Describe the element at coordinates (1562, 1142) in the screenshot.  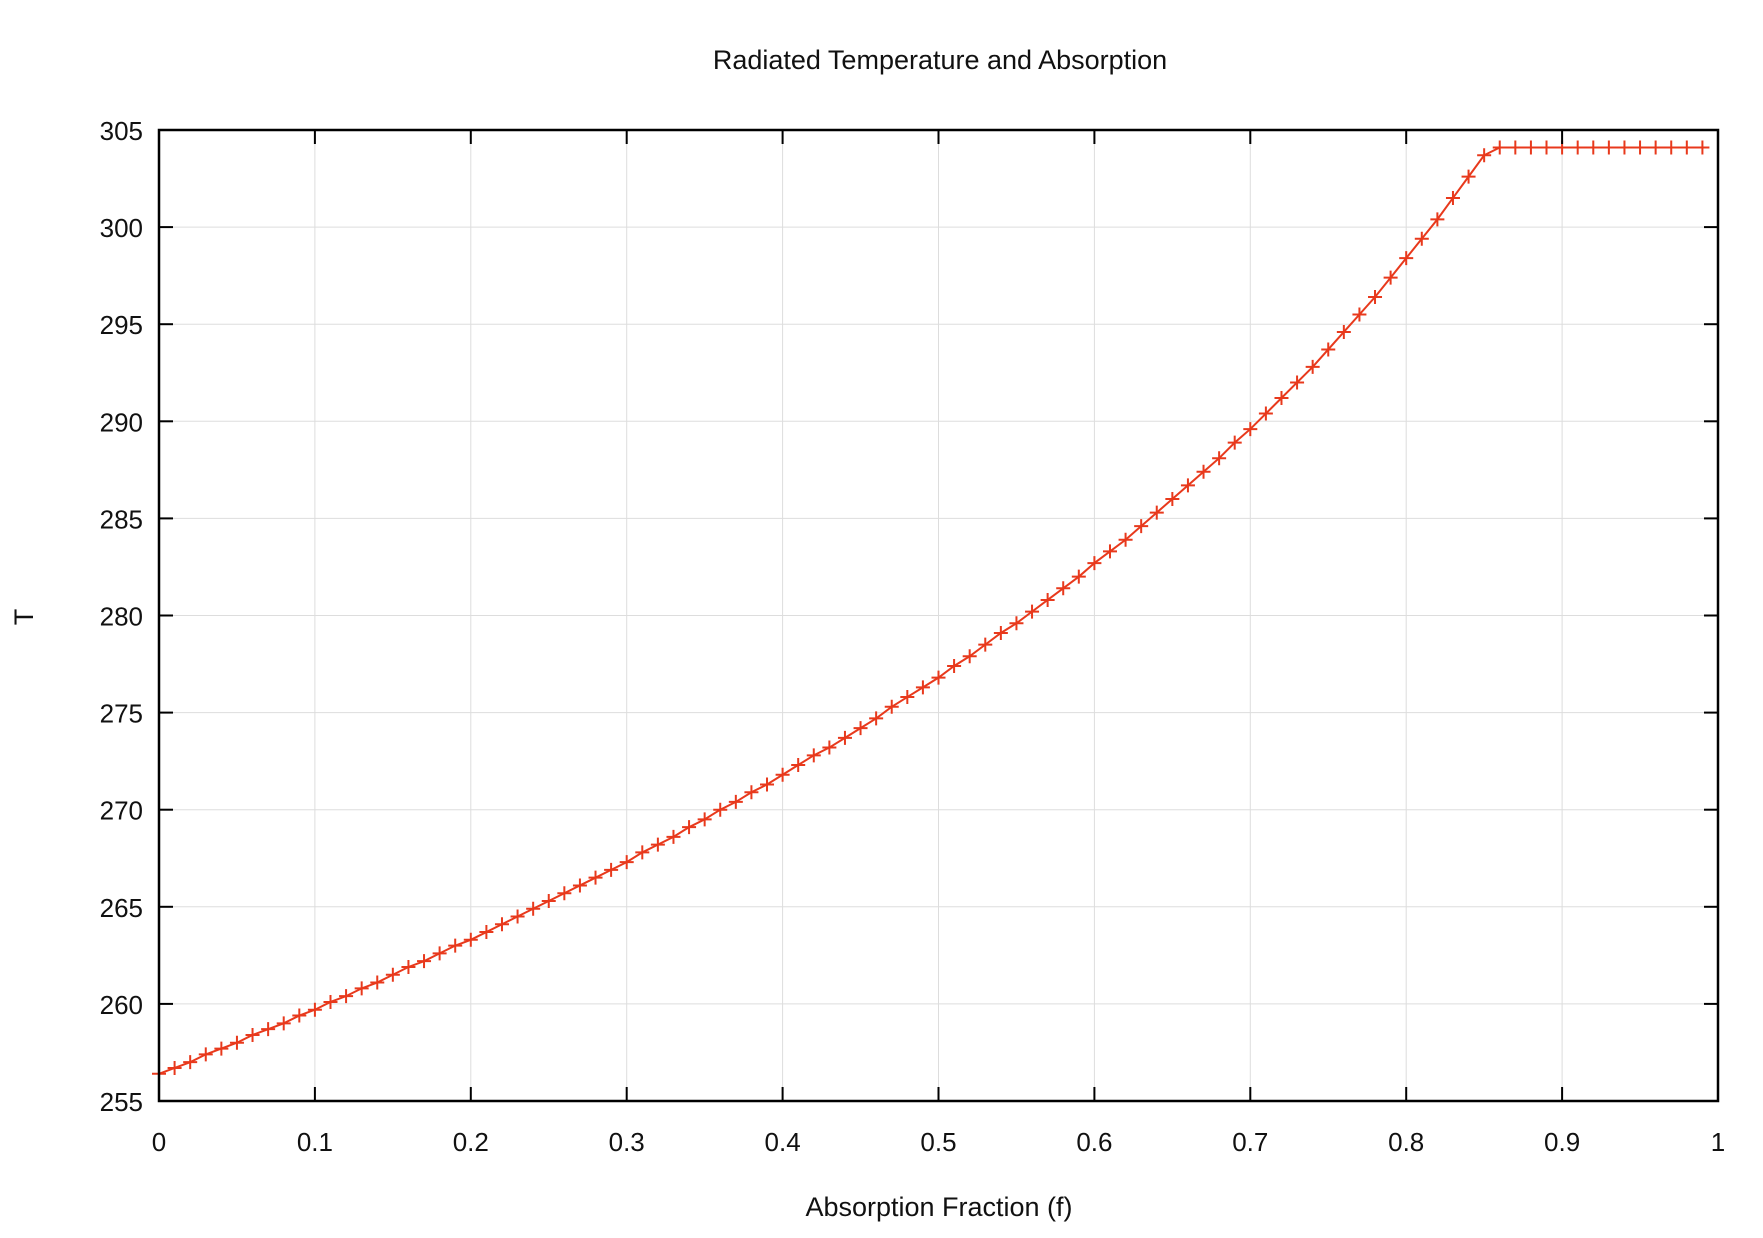
I see `x-tick-label: 0.9` at that location.